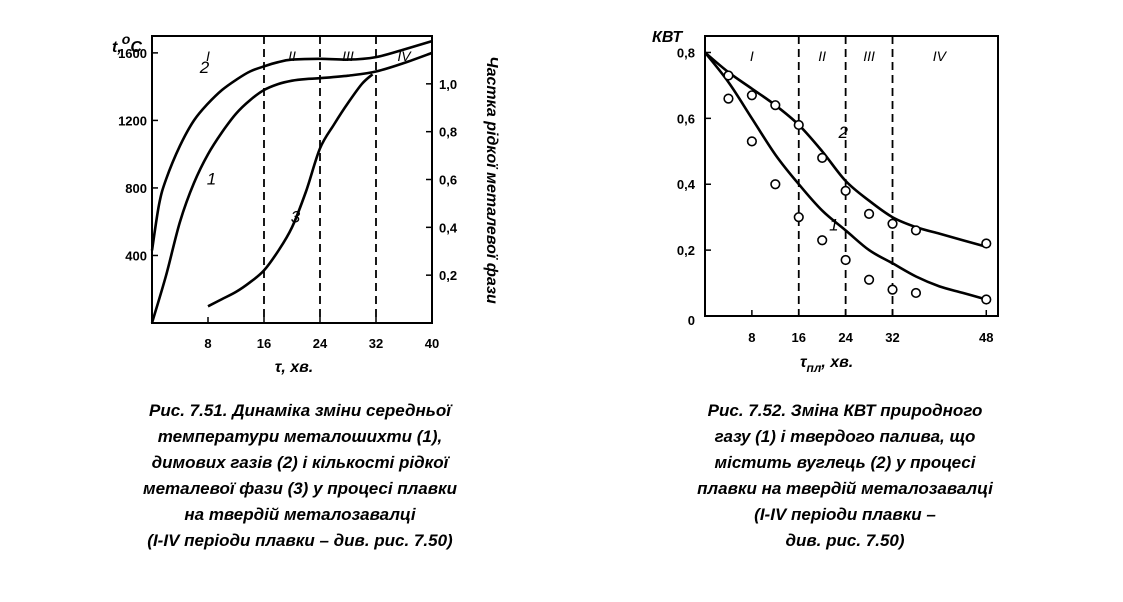  Describe the element at coordinates (845, 410) in the screenshot. I see `caption-line: Рис. 7.52. Зміна КВТ природного` at that location.